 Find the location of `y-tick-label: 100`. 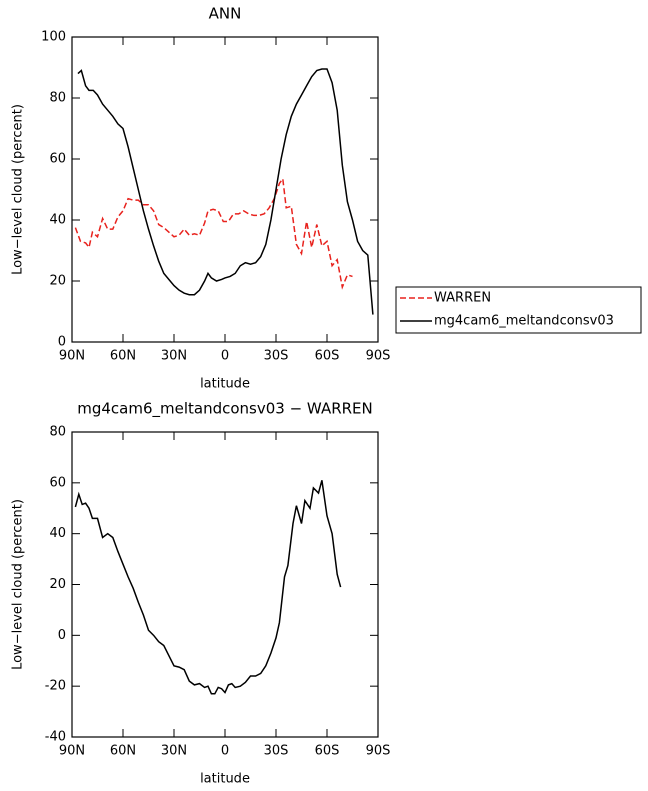

y-tick-label: 100 is located at coordinates (53, 37).